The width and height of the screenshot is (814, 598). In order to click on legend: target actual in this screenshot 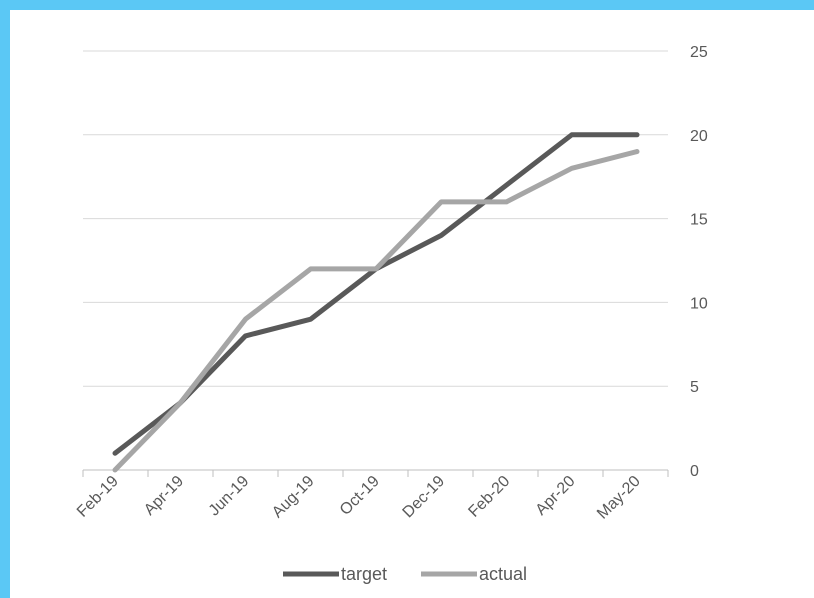, I will do `click(405, 574)`.